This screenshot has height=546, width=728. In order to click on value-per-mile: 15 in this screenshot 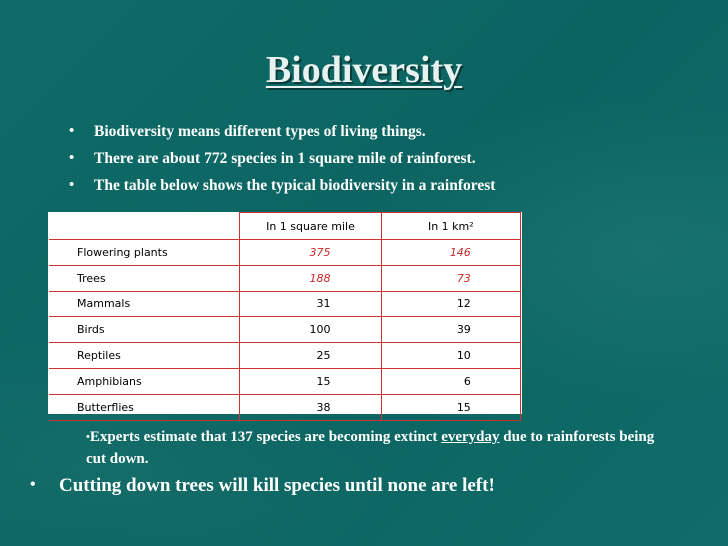, I will do `click(310, 381)`.